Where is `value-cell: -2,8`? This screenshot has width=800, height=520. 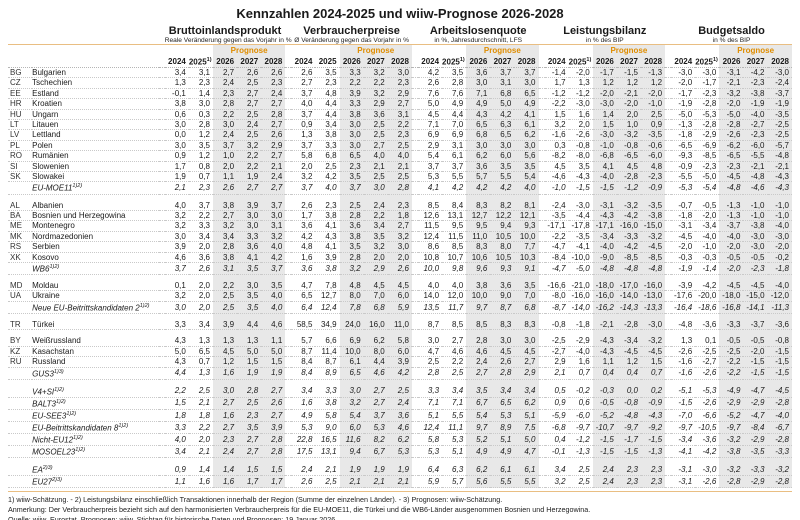
value-cell: -2,8 is located at coordinates (779, 482).